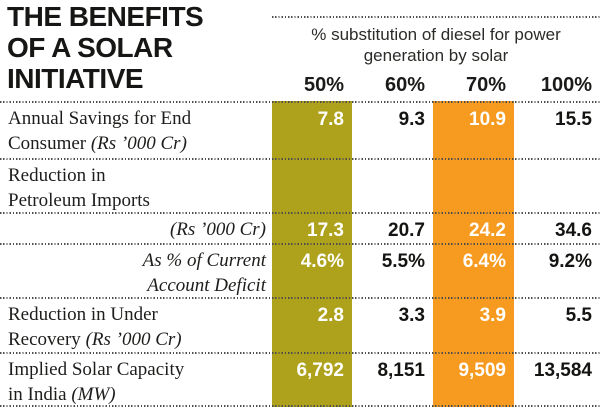 The image size is (600, 415). What do you see at coordinates (136, 228) in the screenshot?
I see `row-label: (Rs ’000 Cr)` at bounding box center [136, 228].